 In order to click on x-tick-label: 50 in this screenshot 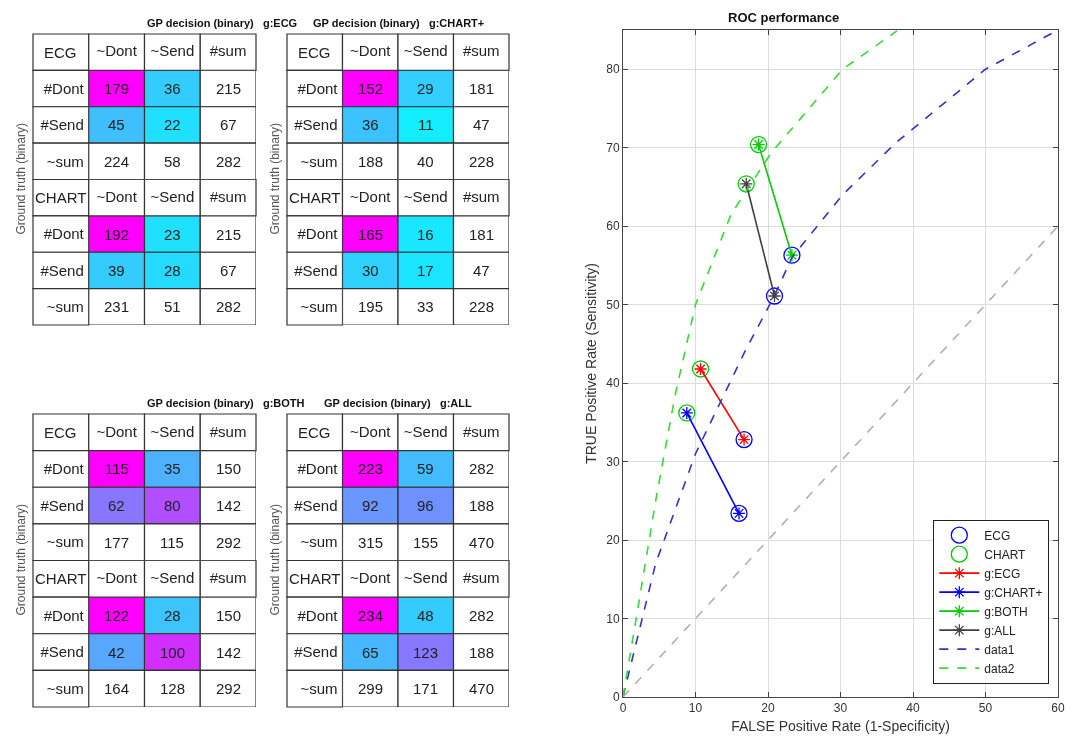, I will do `click(985, 708)`.